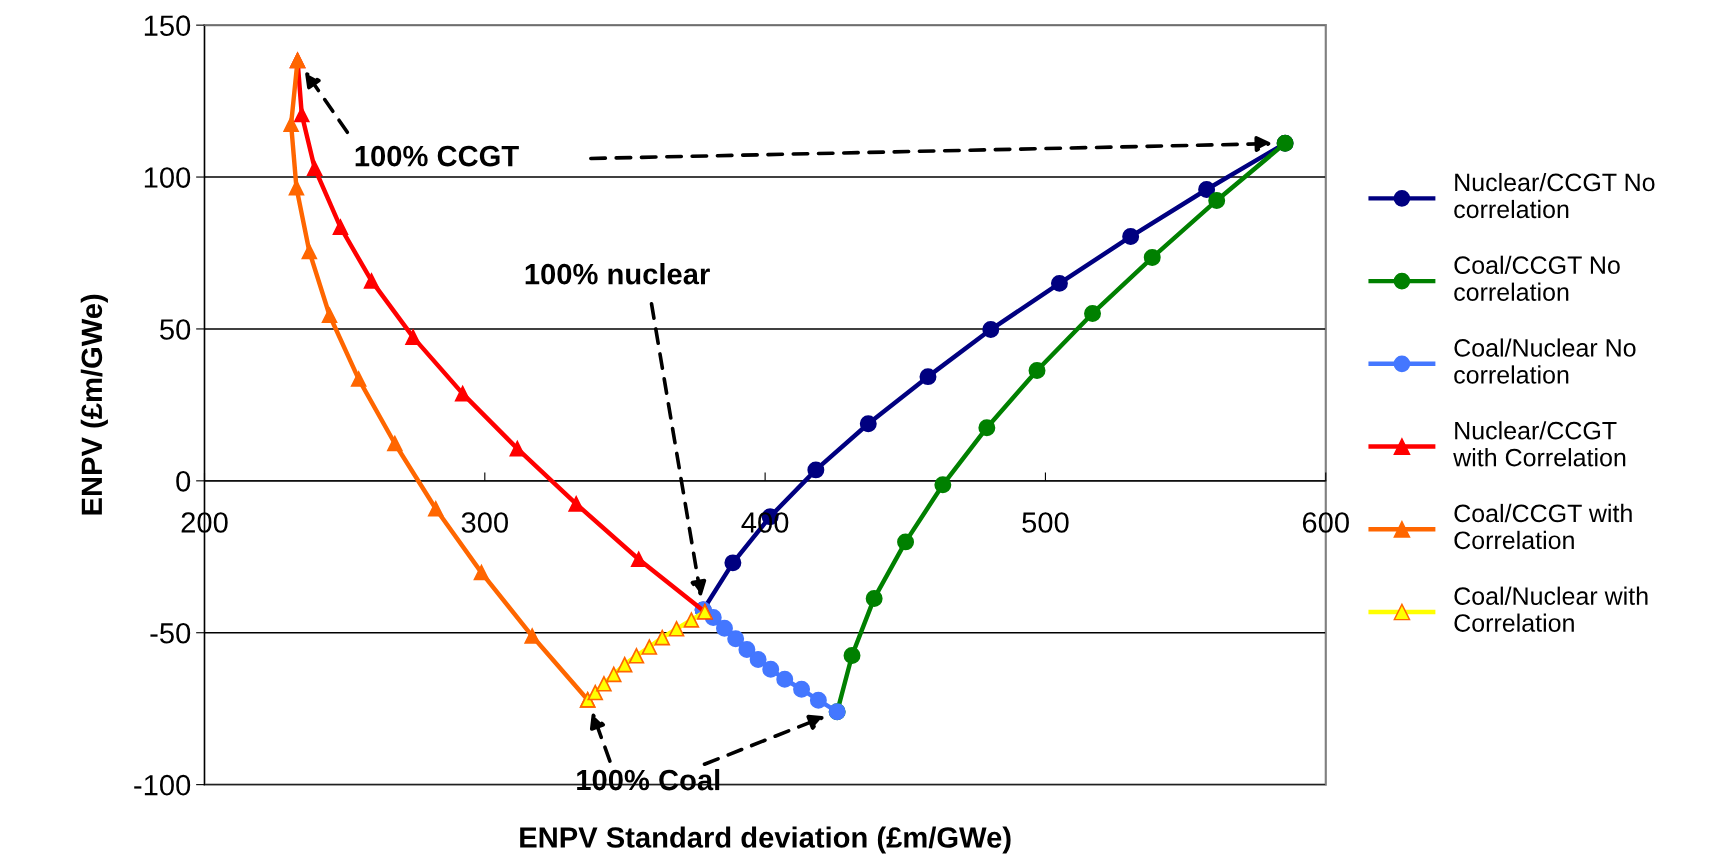  Describe the element at coordinates (1545, 361) in the screenshot. I see `legend-label: Coal/Nuclear No correlation` at that location.